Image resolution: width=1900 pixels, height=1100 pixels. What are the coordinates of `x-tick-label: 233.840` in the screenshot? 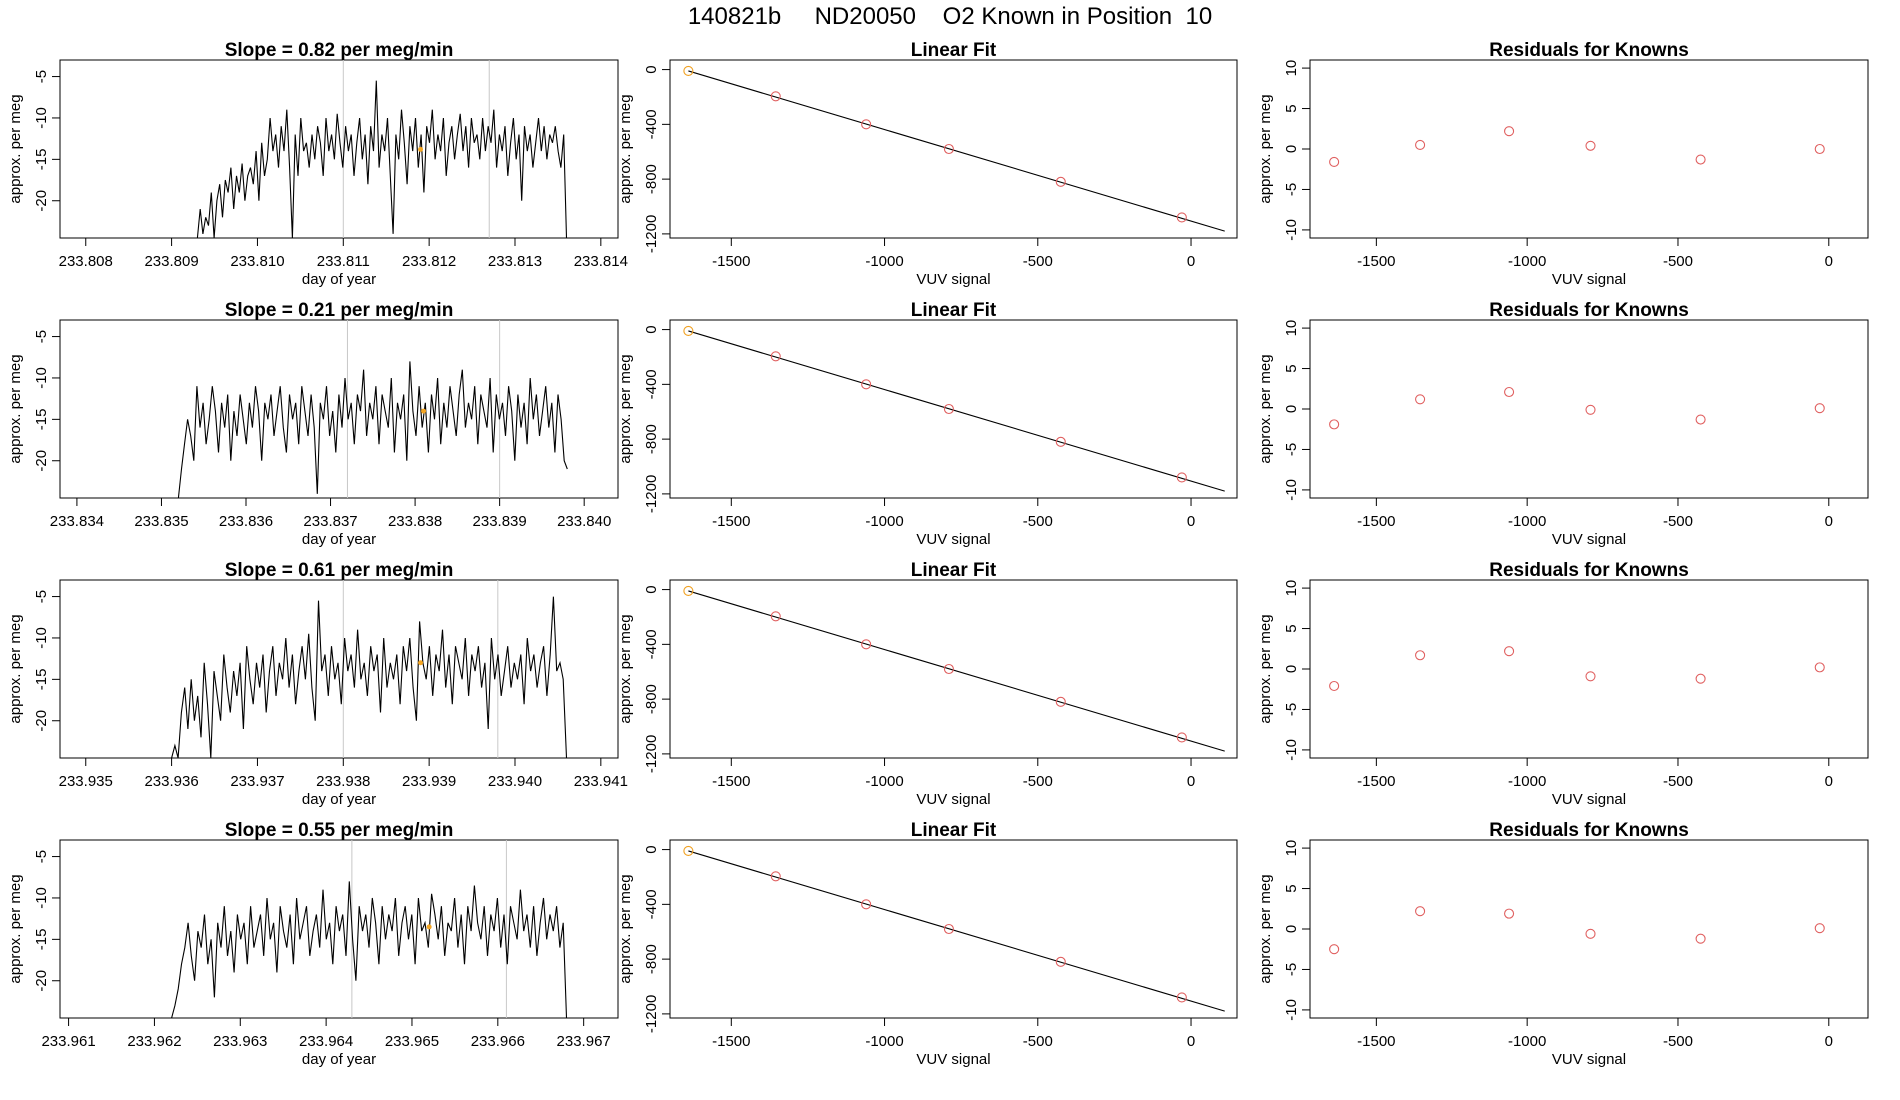 It's located at (584, 521).